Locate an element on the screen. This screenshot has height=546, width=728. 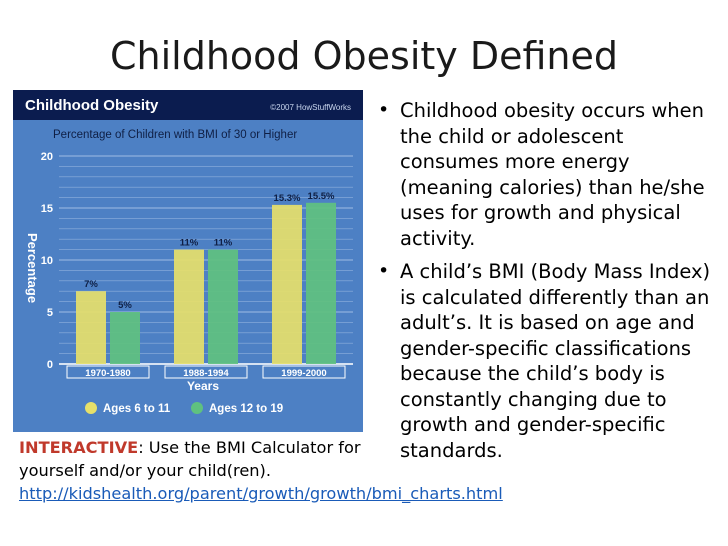
y-tick-label: 15 is located at coordinates (47, 209).